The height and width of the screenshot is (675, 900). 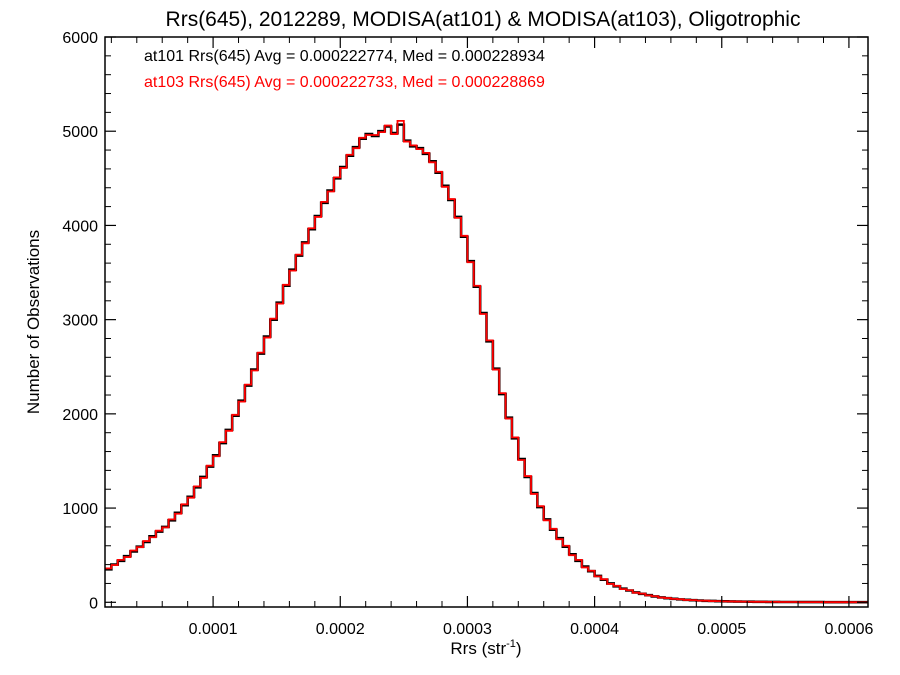 What do you see at coordinates (340, 629) in the screenshot?
I see `x-tick-label: 0.0002` at bounding box center [340, 629].